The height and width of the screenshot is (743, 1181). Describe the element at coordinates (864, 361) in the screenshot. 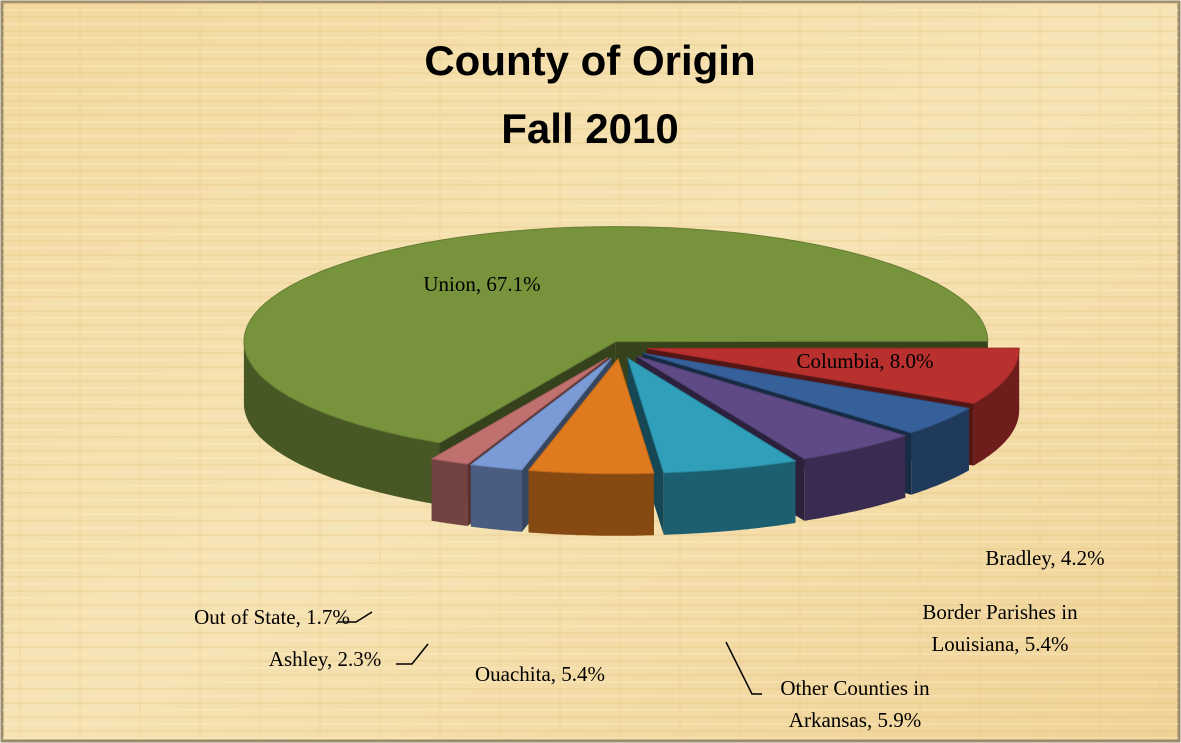

I see `data-label: Columbia, 8.0%` at that location.